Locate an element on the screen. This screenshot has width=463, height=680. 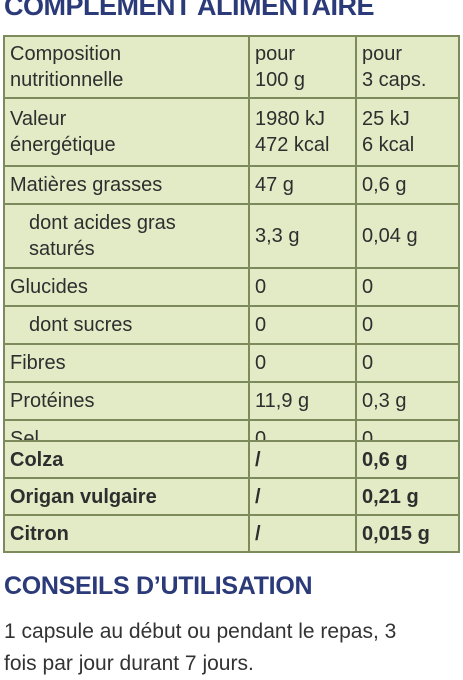
table-cell: 25 kJ 6 kcal is located at coordinates (407, 132).